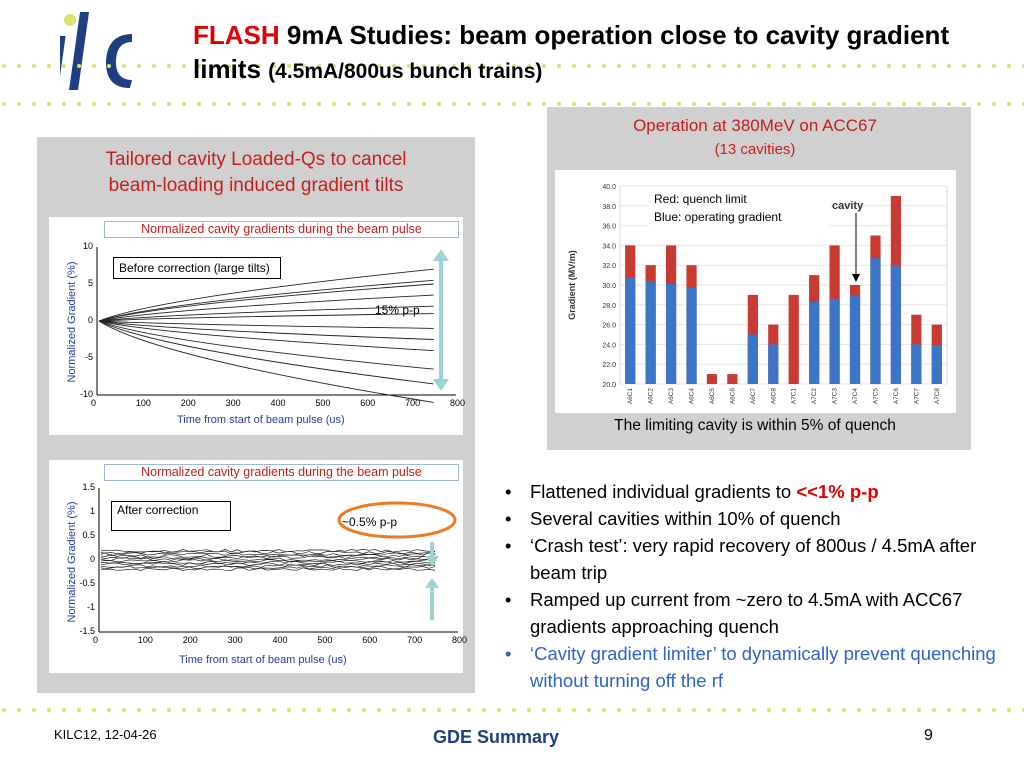  Describe the element at coordinates (236, 35) in the screenshot. I see `title-flash: FLASH` at that location.